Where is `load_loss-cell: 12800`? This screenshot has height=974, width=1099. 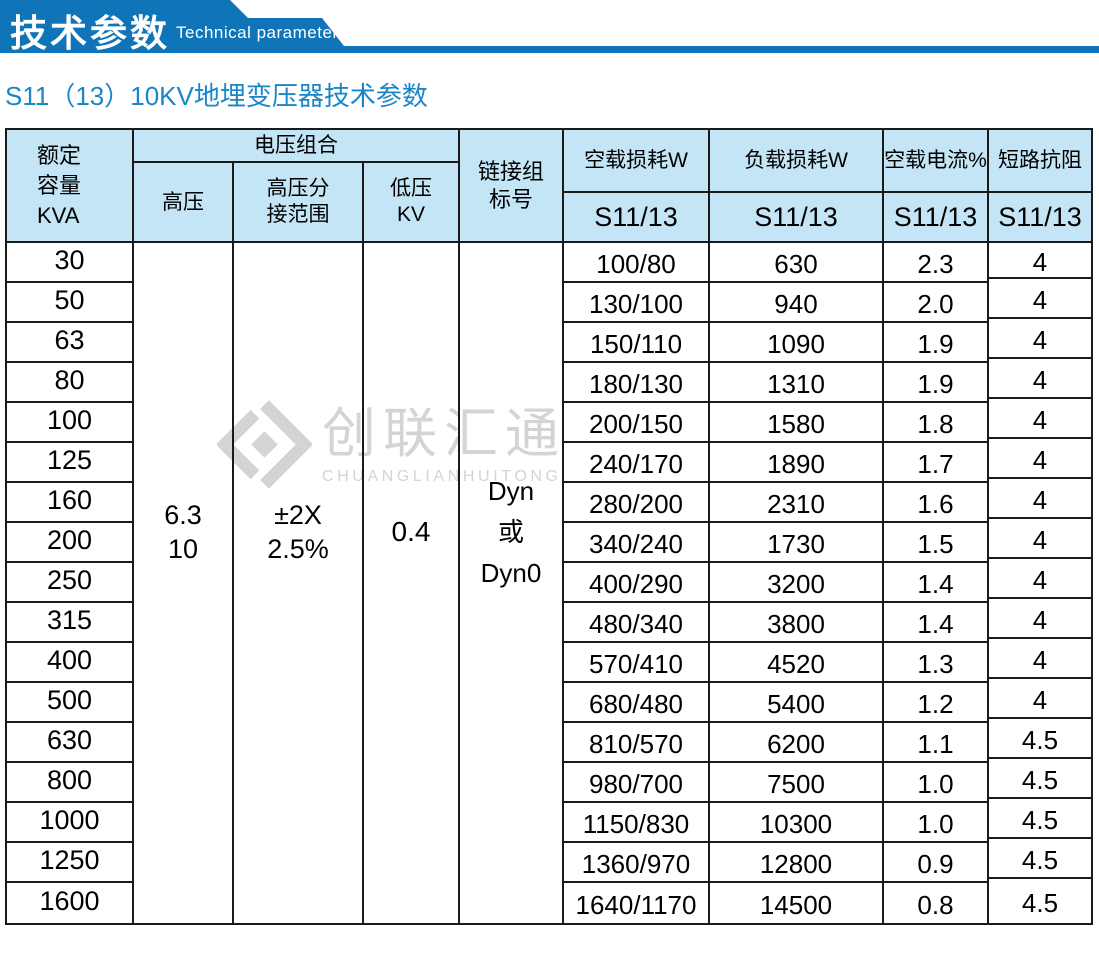
load_loss-cell: 12800 is located at coordinates (796, 863).